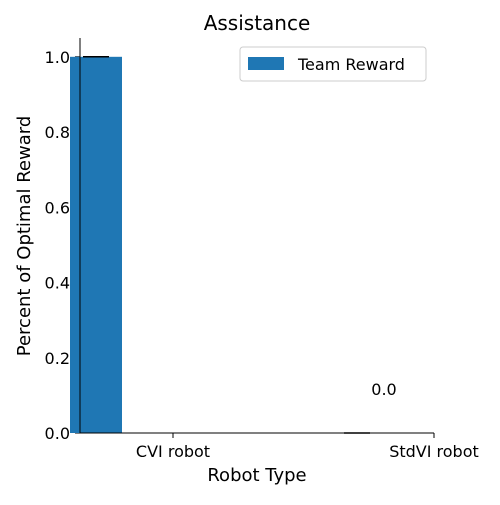 This screenshot has height=505, width=500. What do you see at coordinates (57, 358) in the screenshot?
I see `y-tick-label: 0.2` at bounding box center [57, 358].